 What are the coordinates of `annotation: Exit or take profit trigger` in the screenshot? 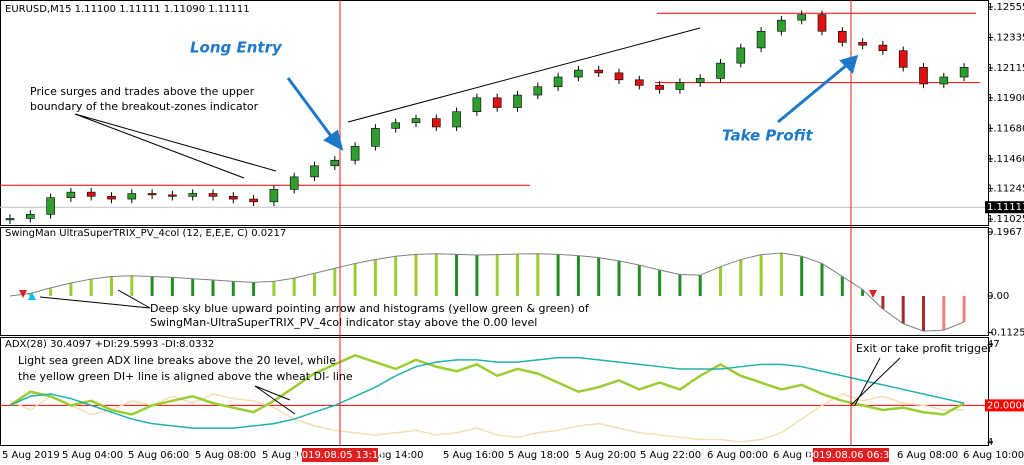 It's located at (924, 348).